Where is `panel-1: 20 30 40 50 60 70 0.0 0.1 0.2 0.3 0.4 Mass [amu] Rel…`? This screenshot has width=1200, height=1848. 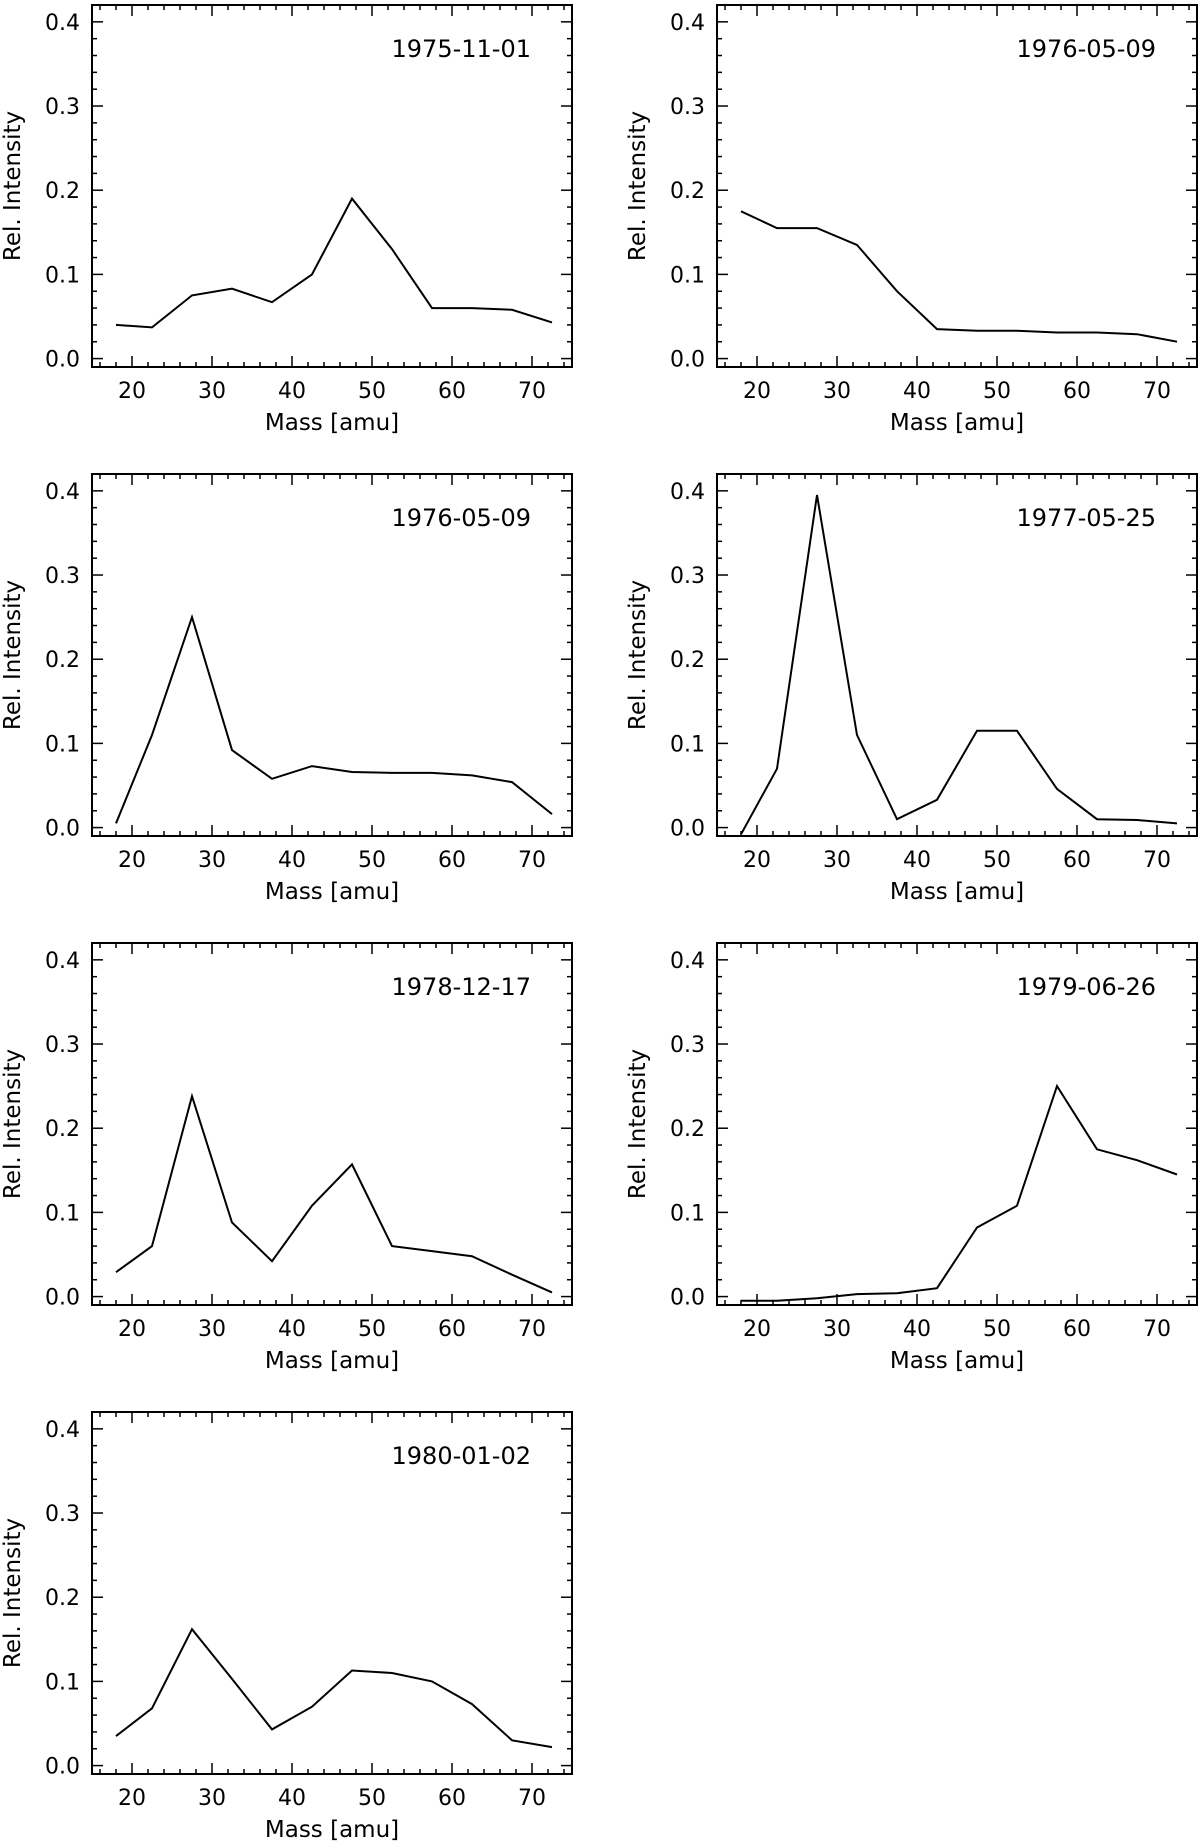 panel-1: 20 30 40 50 60 70 0.0 0.1 0.2 0.3 0.4 Mass [amu] Rel… is located at coordinates (286, 220).